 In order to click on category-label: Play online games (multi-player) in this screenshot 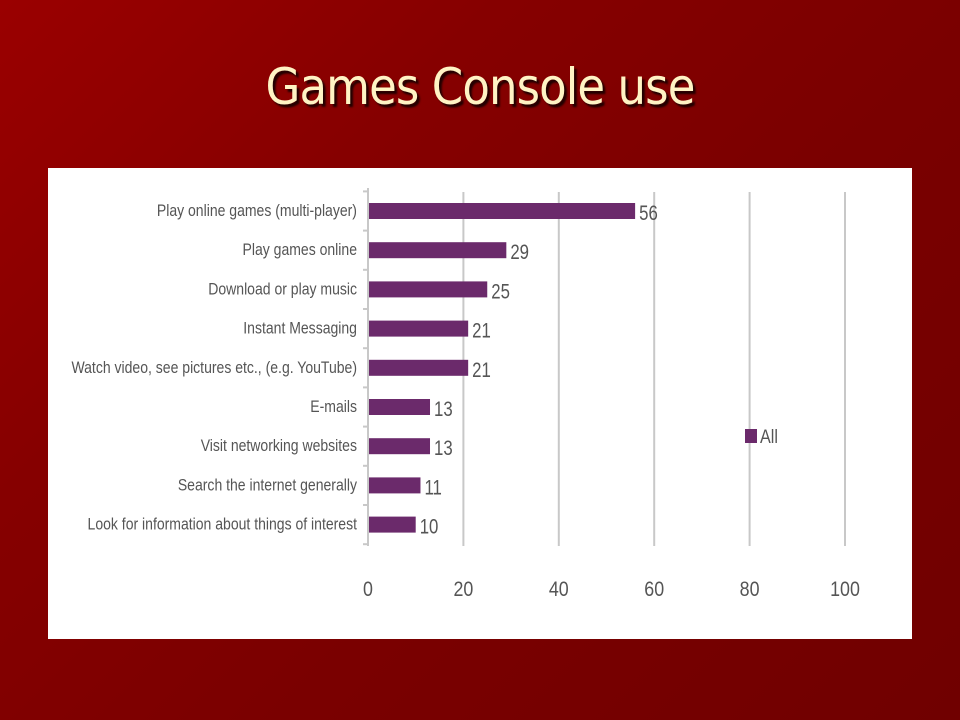, I will do `click(257, 211)`.